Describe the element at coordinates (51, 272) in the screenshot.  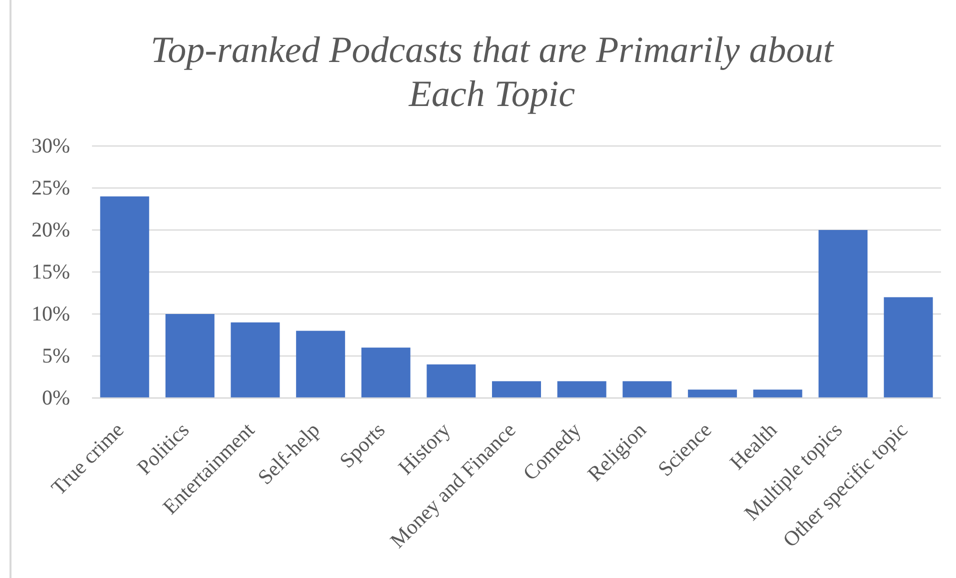
I see `y-tick-label: 15%` at that location.